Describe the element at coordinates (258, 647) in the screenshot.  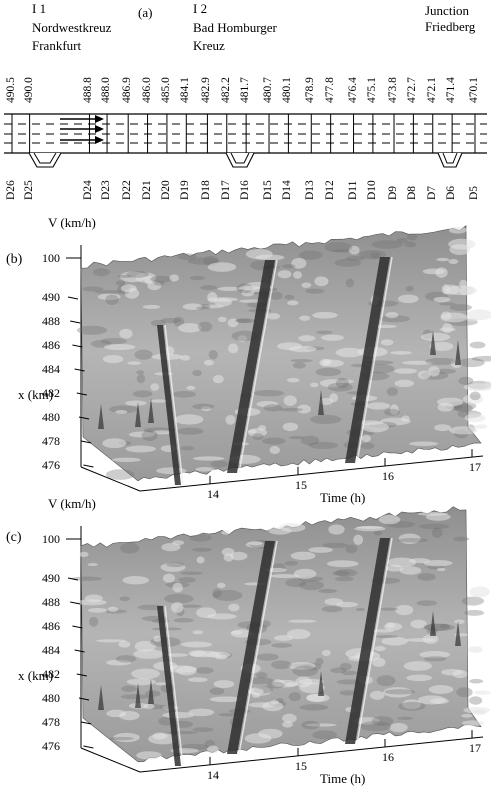
I see `trough-highlight` at that location.